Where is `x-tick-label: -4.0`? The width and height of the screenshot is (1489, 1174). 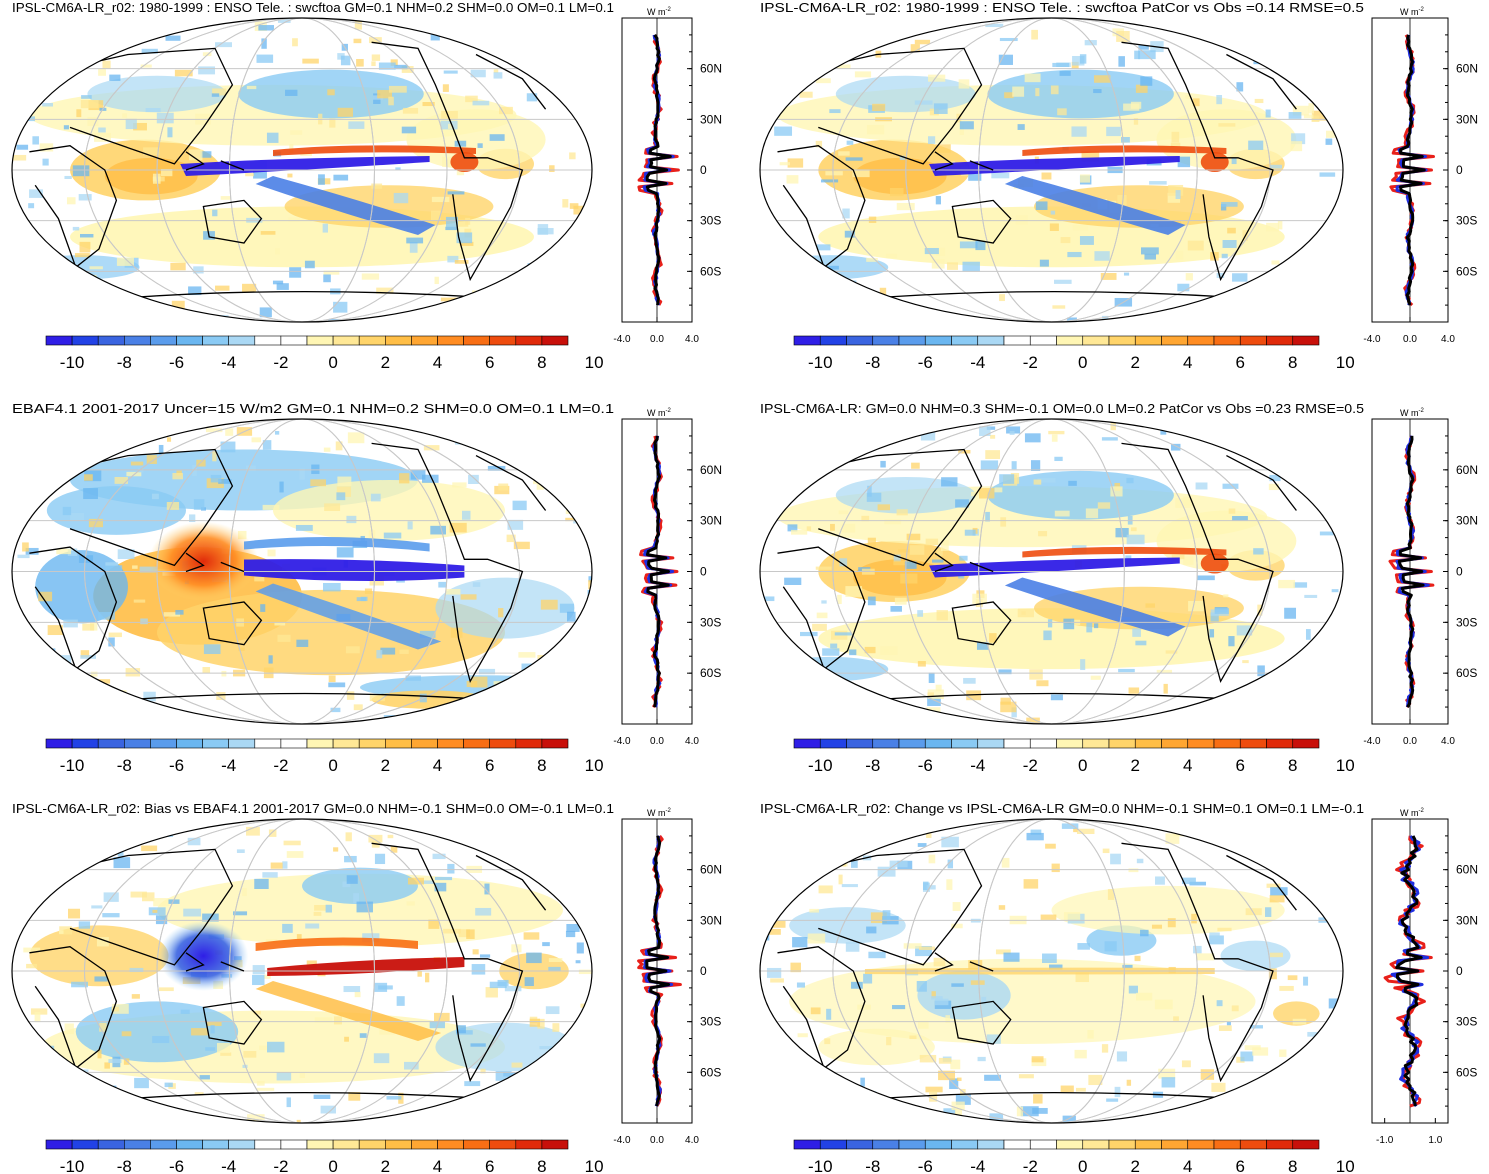
x-tick-label: -4.0 is located at coordinates (622, 741).